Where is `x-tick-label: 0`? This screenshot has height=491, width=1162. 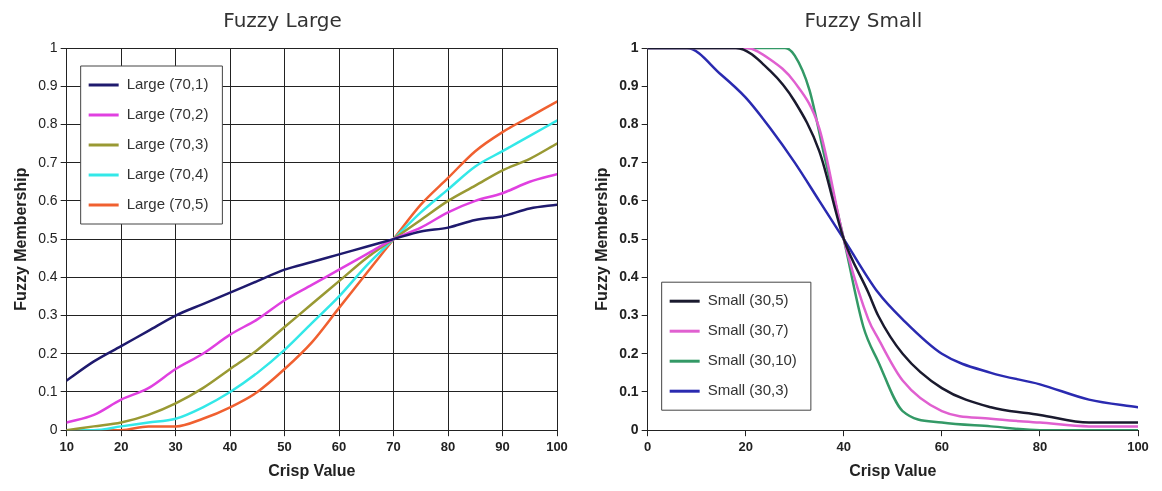 x-tick-label: 0 is located at coordinates (648, 446).